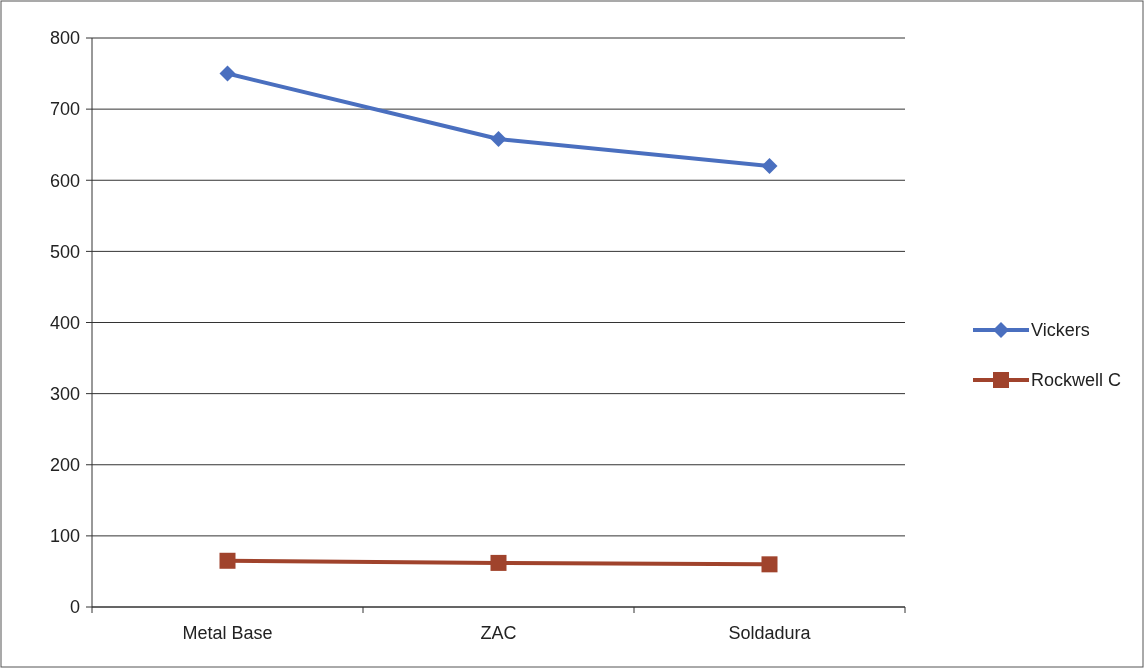 The height and width of the screenshot is (668, 1144). I want to click on y-tick-label: 400, so click(64, 322).